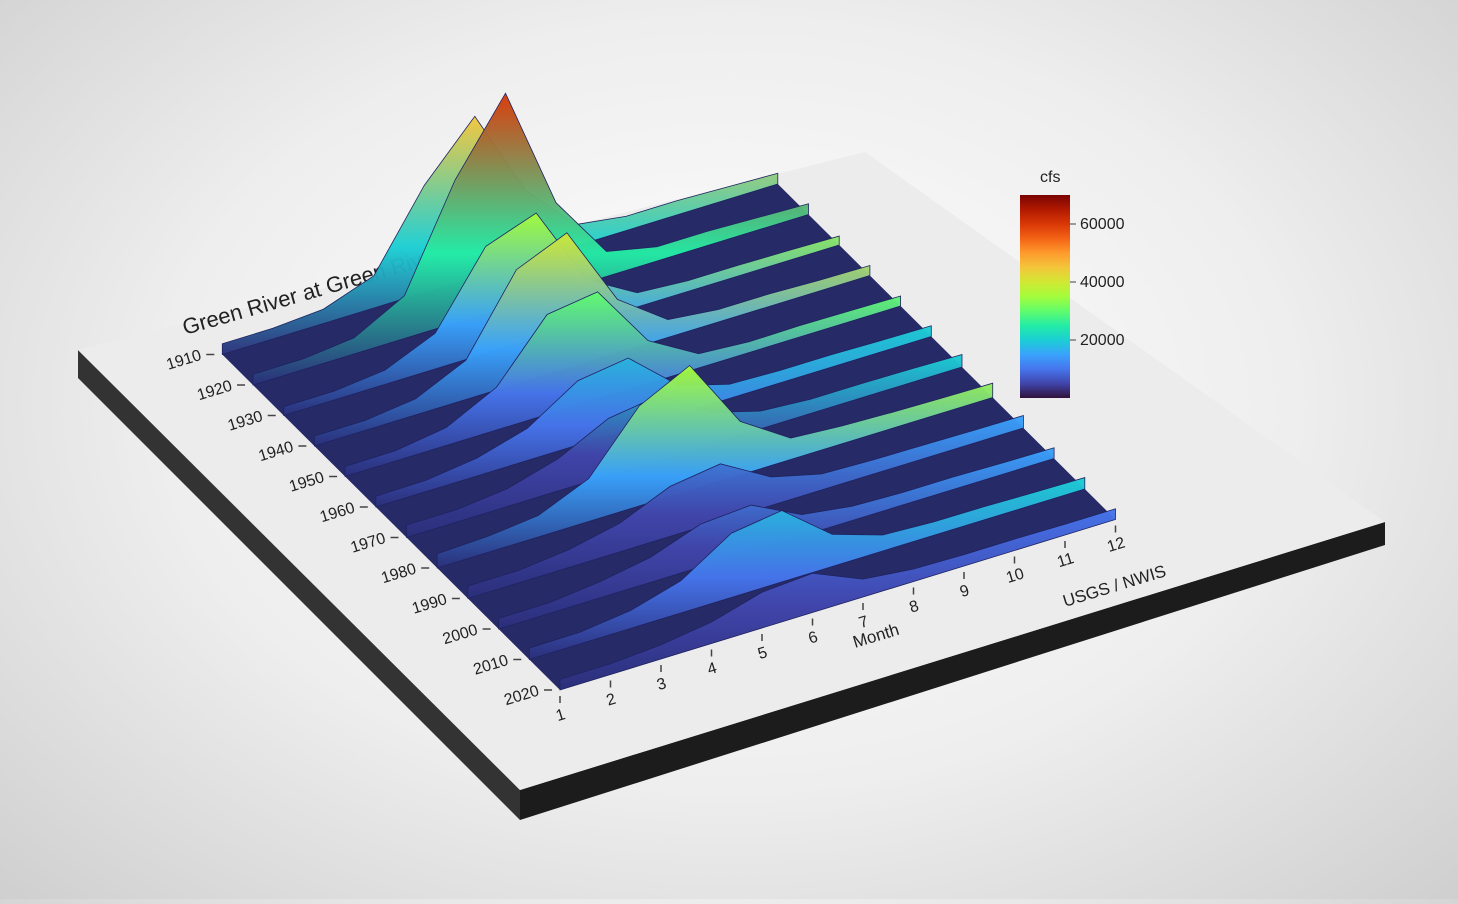 This screenshot has height=904, width=1458. Describe the element at coordinates (1015, 575) in the screenshot. I see `x-tick-label: 10` at that location.